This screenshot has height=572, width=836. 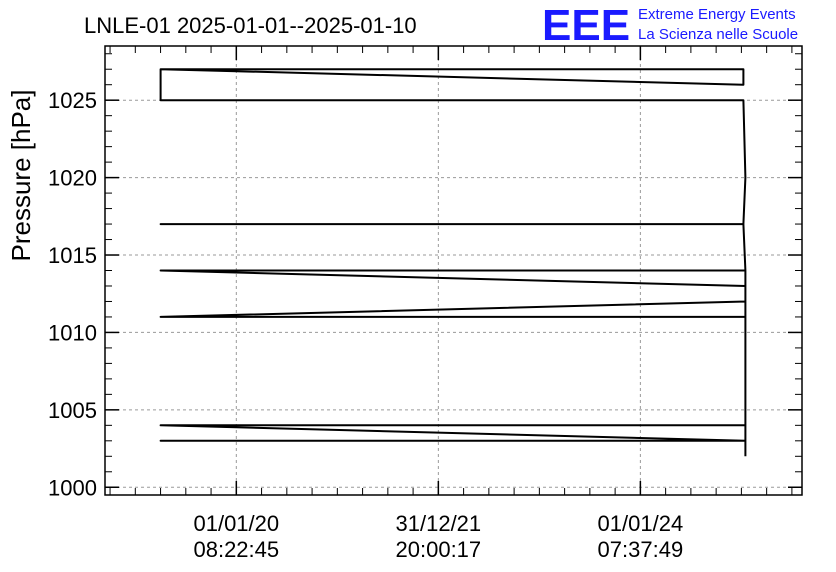 I want to click on logo-line-1: Extreme Energy Events, so click(x=717, y=14).